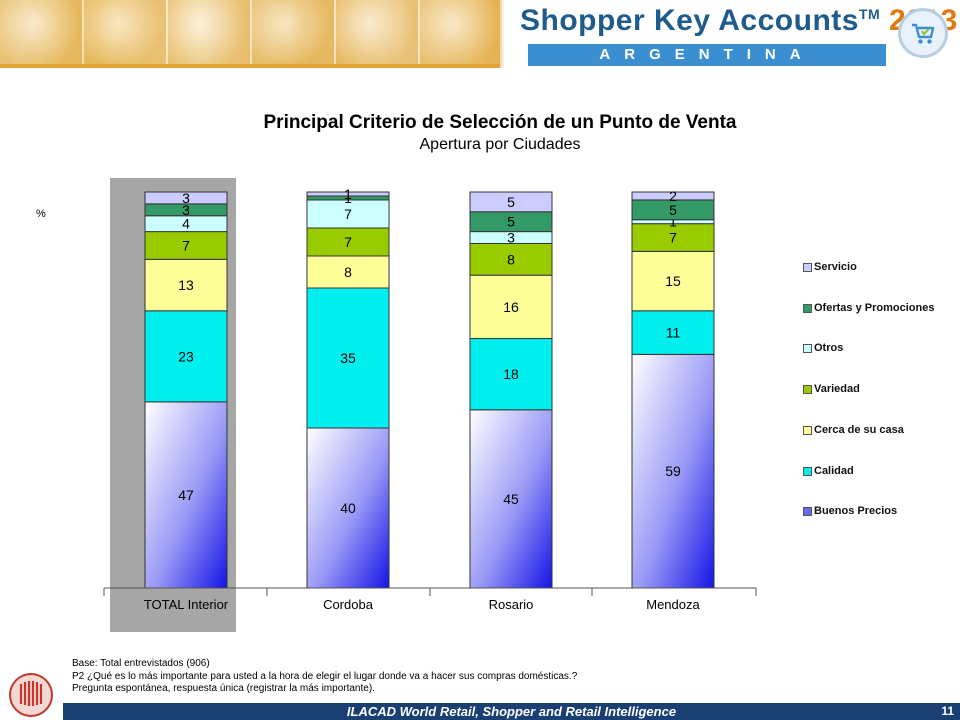  Describe the element at coordinates (856, 511) in the screenshot. I see `legend-label: Buenos Precios` at that location.